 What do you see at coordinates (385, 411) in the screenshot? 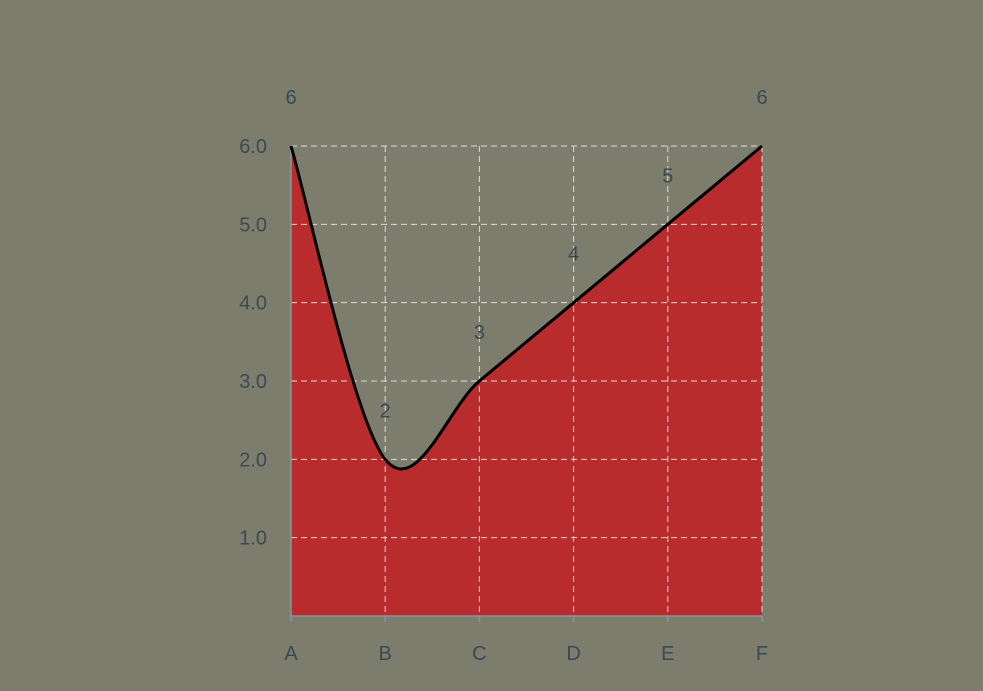
I see `data-label: 2` at bounding box center [385, 411].